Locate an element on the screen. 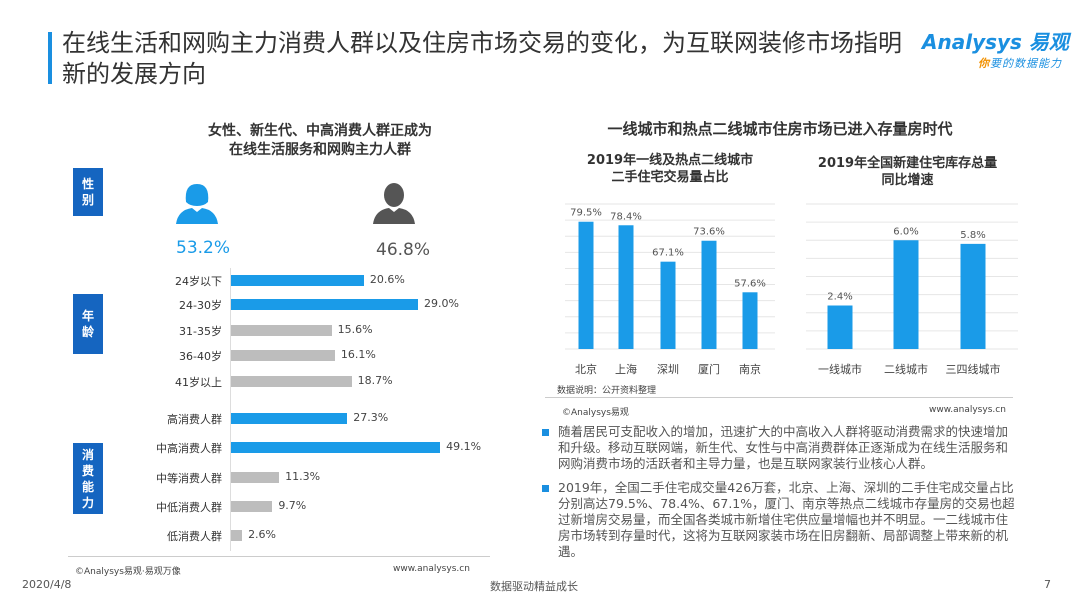 Image resolution: width=1080 pixels, height=608 pixels. bar-label: 41岁以上 is located at coordinates (198, 382).